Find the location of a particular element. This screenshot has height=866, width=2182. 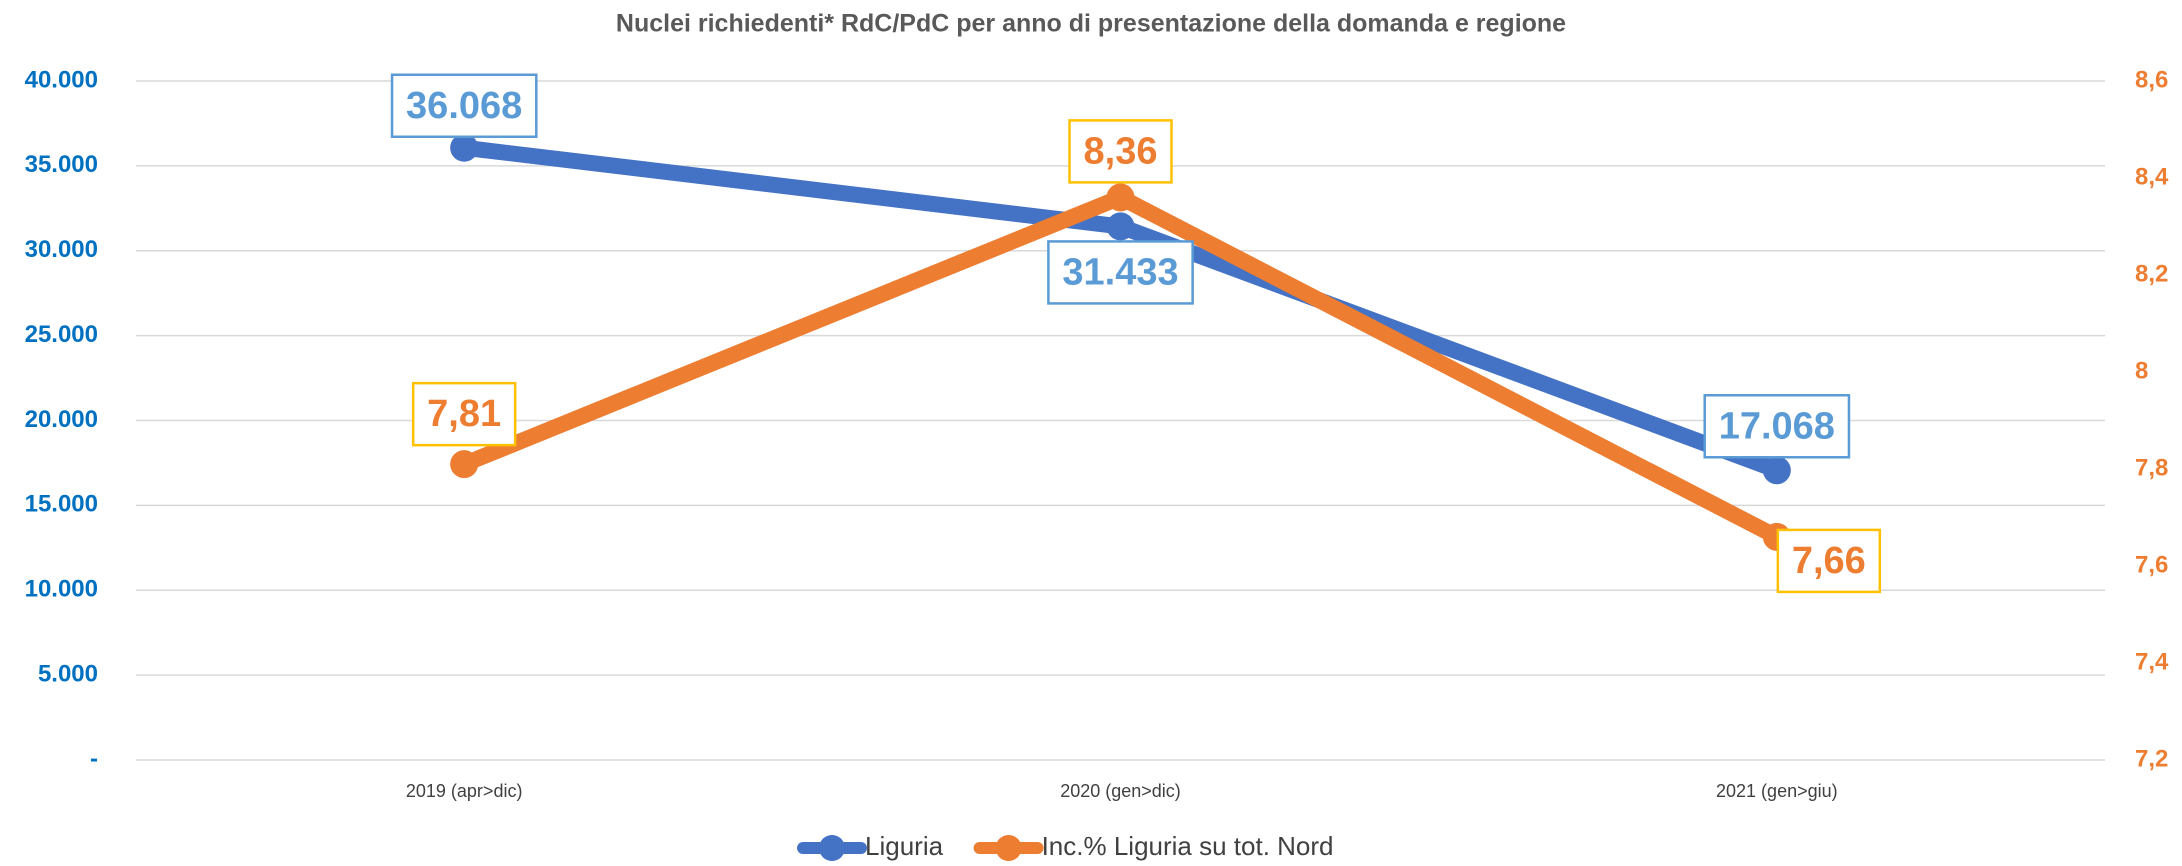

y-tick-label: 25.000 is located at coordinates (61, 334).